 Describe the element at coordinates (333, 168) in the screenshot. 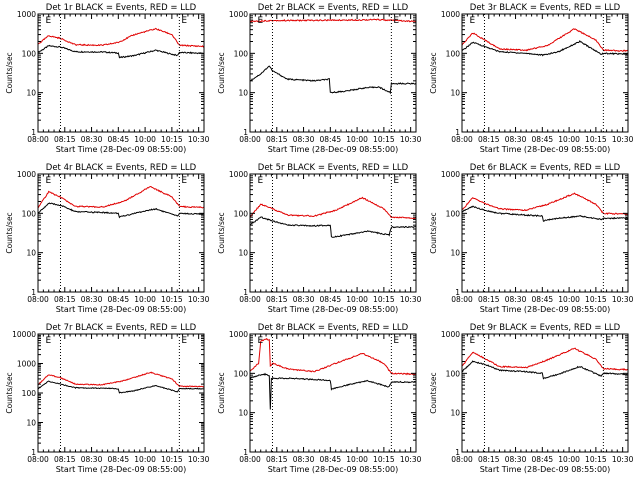

I see `panel-title: Det 5r BLACK = Events, RED = LLD` at that location.